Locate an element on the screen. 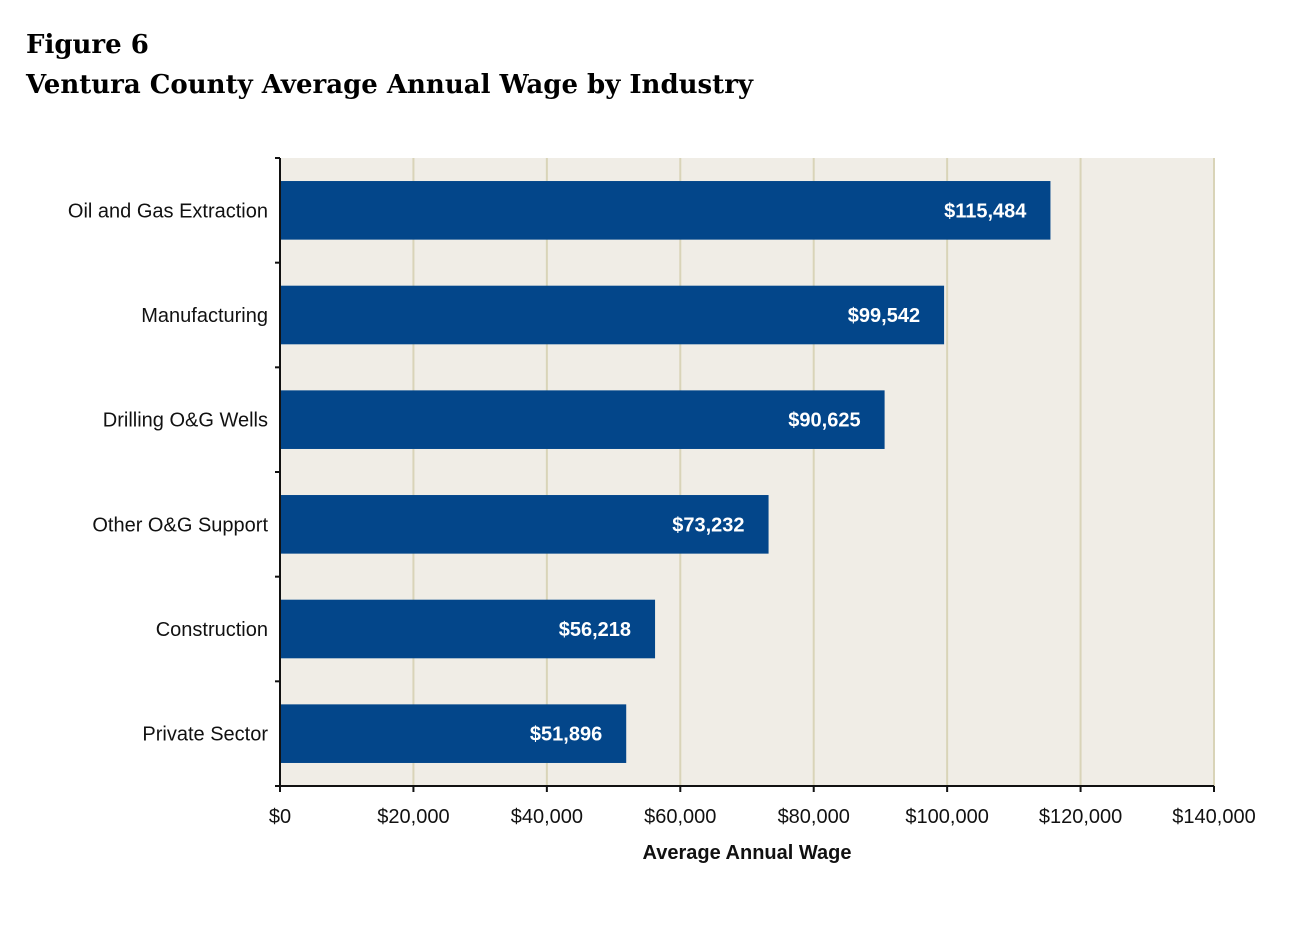 This screenshot has width=1300, height=934. x-tick-label: $0 is located at coordinates (280, 817).